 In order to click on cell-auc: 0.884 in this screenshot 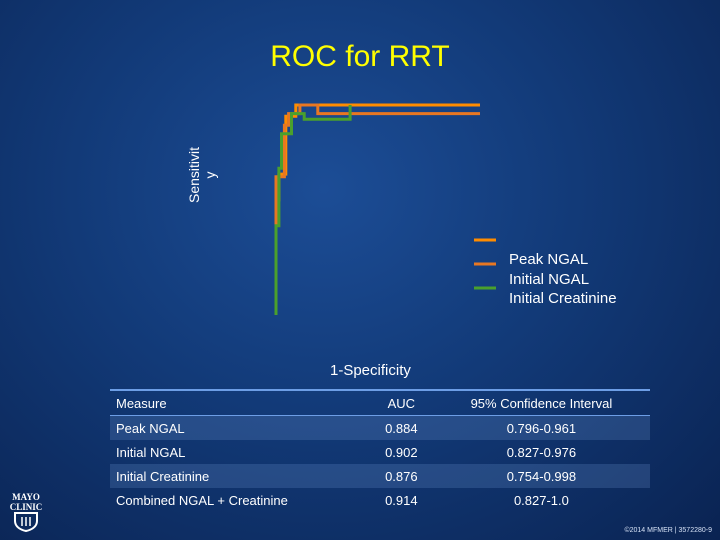, I will do `click(401, 427)`.